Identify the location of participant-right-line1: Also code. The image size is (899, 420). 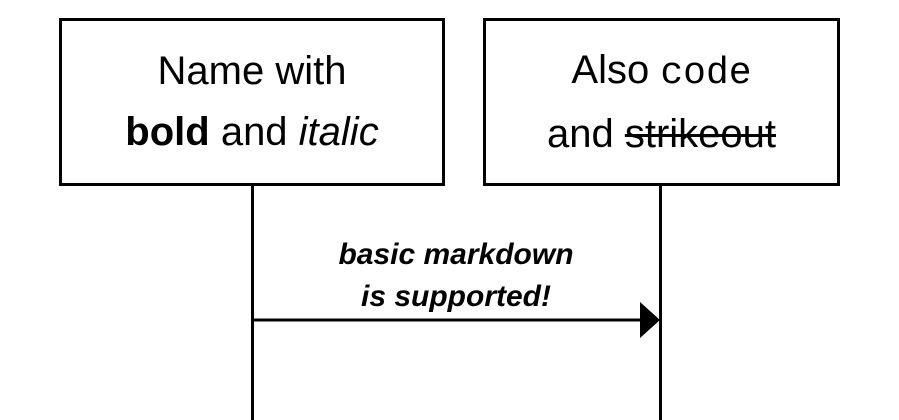
(661, 72).